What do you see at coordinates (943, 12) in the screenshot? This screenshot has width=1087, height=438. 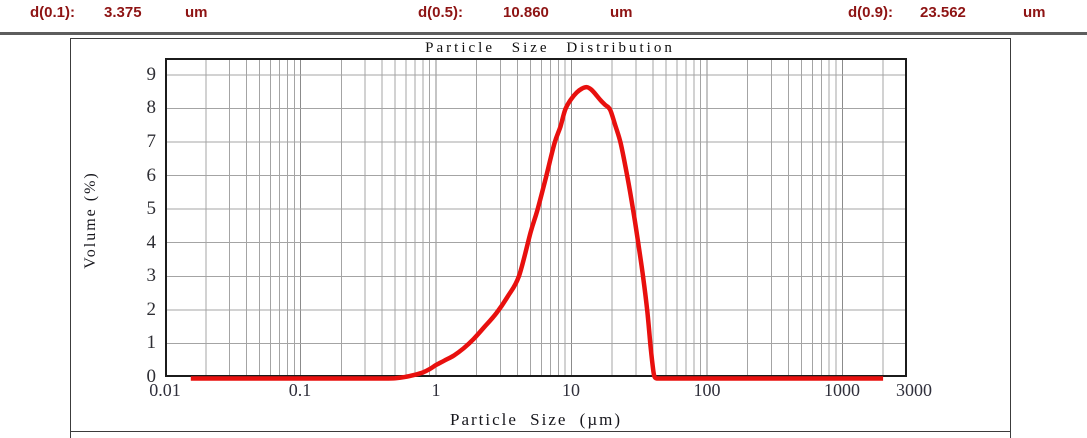 I see `d90-value: 23.562` at bounding box center [943, 12].